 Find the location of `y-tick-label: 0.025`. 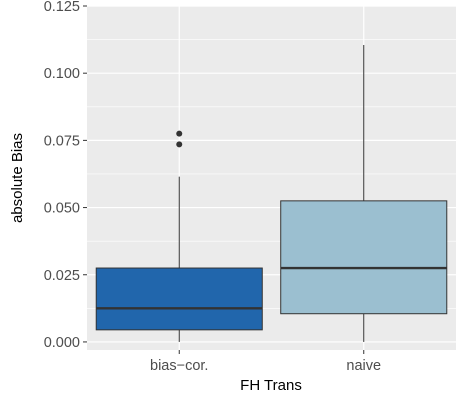

y-tick-label: 0.025 is located at coordinates (62, 276).